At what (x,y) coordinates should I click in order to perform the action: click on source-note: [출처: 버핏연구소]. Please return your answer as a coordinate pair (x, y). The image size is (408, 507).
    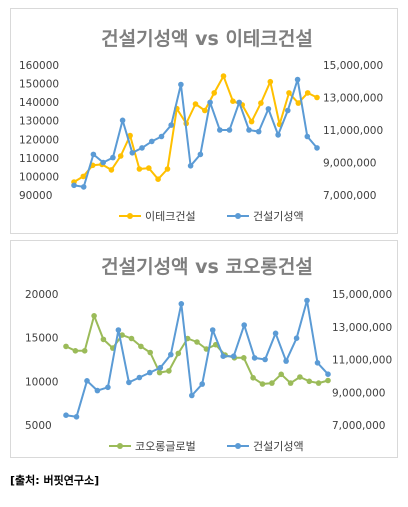
    Looking at the image, I should click on (55, 480).